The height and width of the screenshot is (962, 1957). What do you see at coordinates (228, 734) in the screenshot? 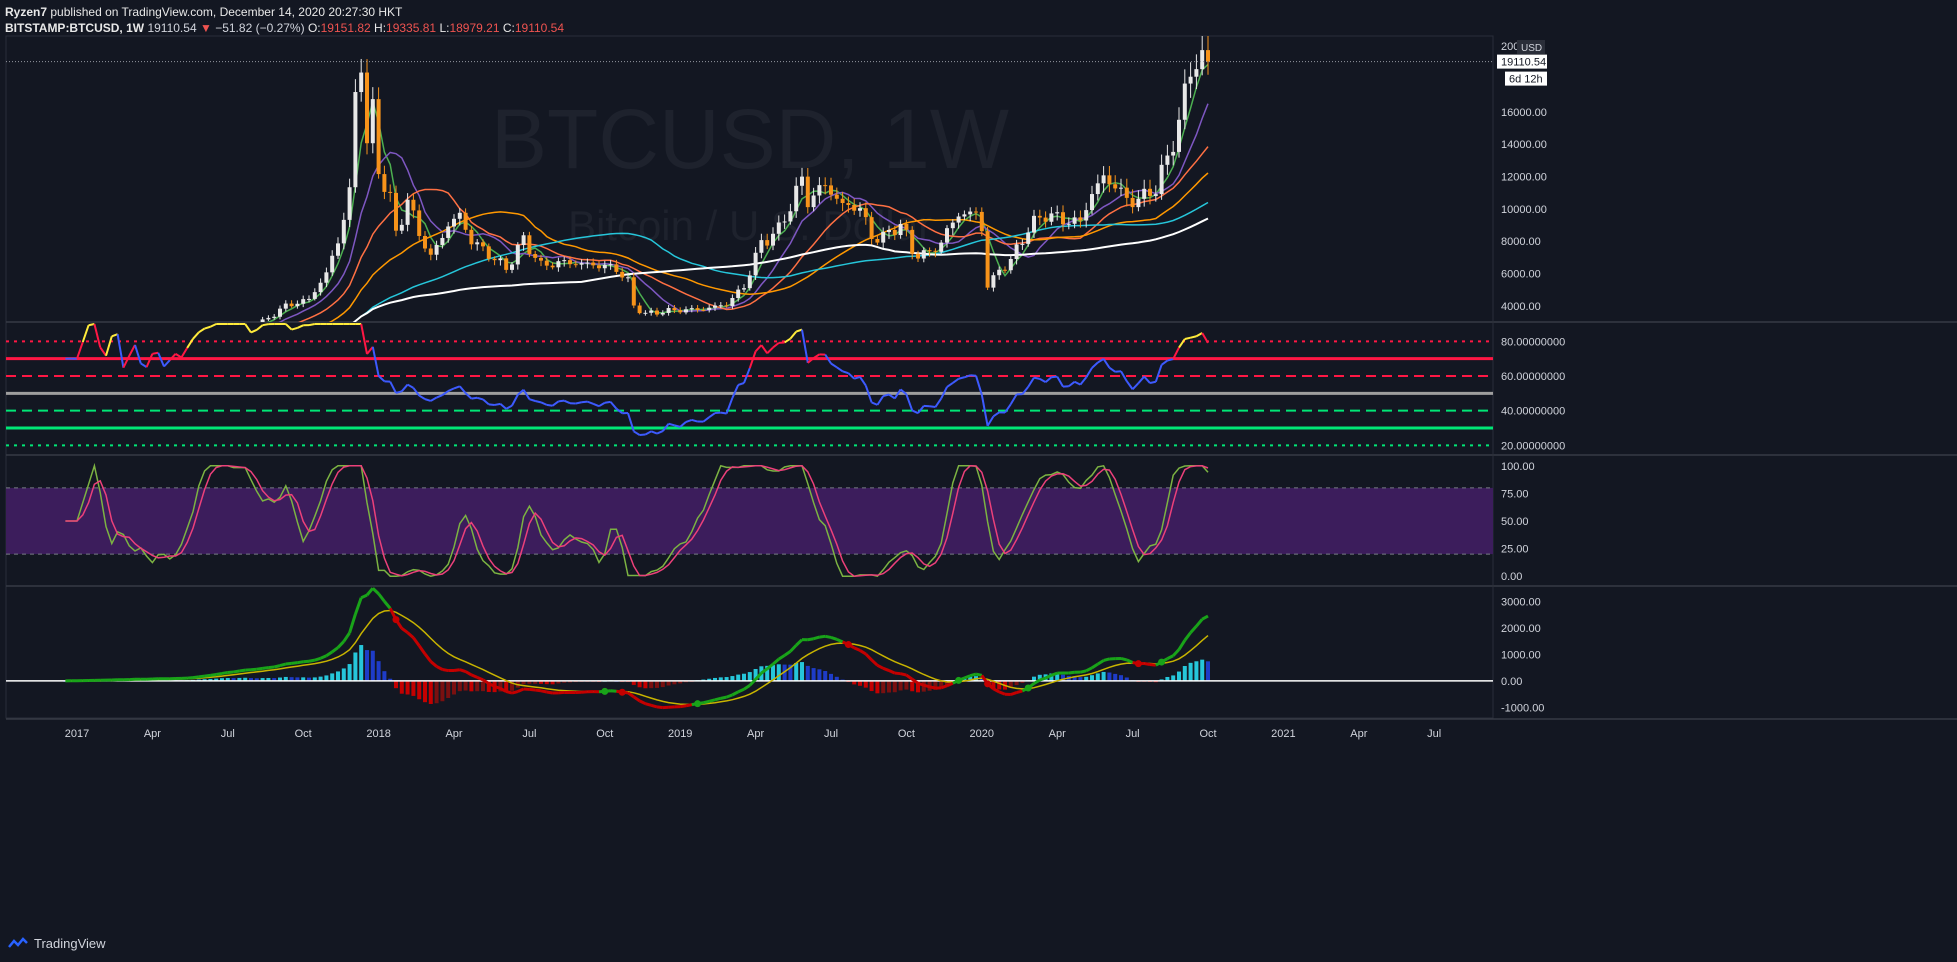
I see `time-tick-label: Jul` at bounding box center [228, 734].